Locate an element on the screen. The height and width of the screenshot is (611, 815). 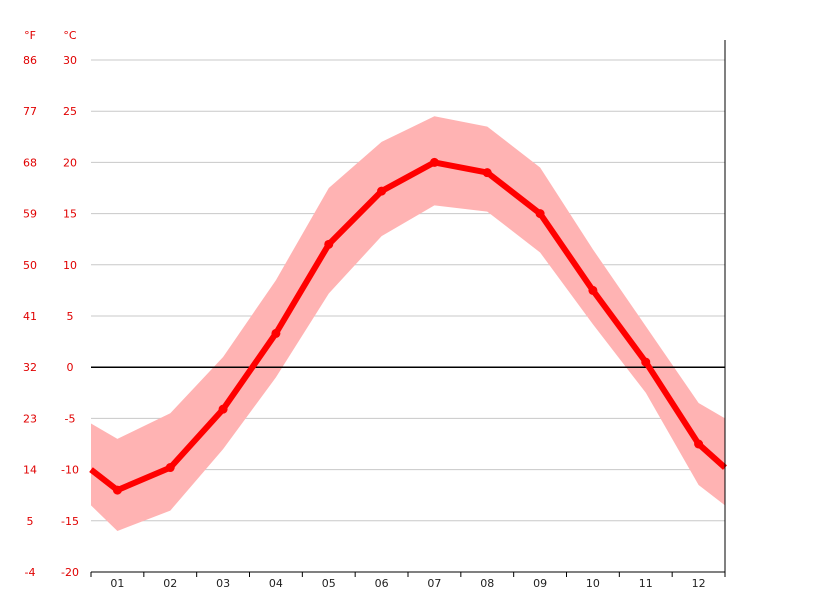
x-tick-labels: 01 02 03 04 05 06 07 08 09 10 11 12 is located at coordinates (407, 583).